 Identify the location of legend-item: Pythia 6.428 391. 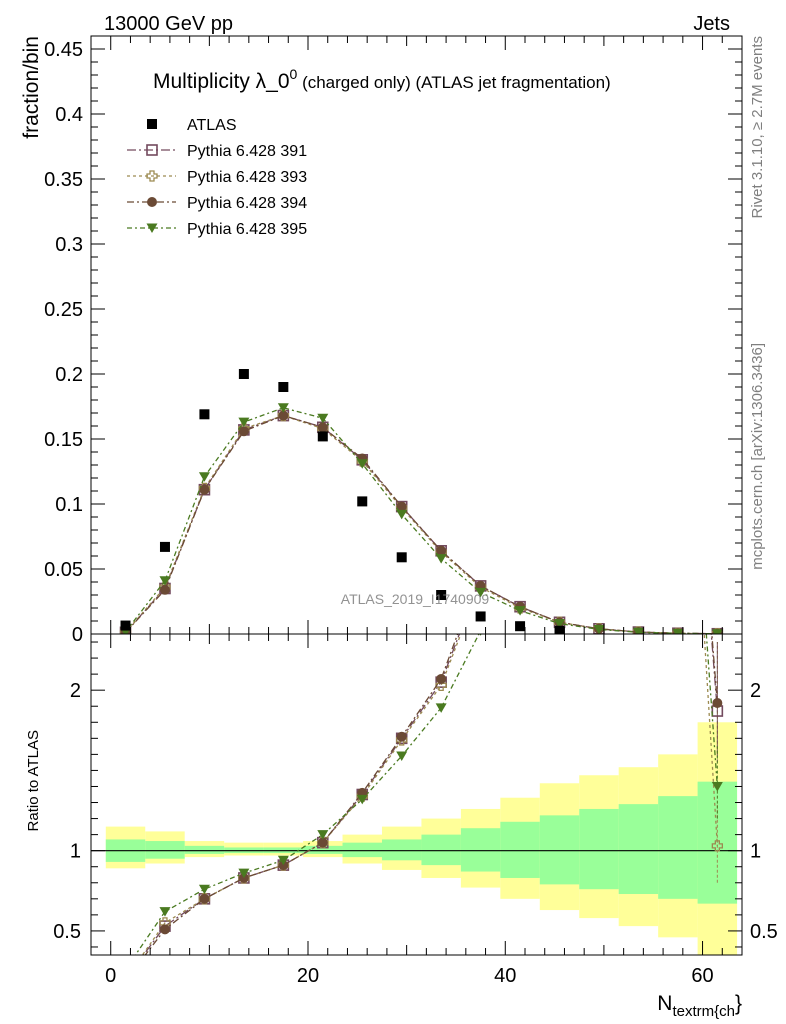
(217, 151).